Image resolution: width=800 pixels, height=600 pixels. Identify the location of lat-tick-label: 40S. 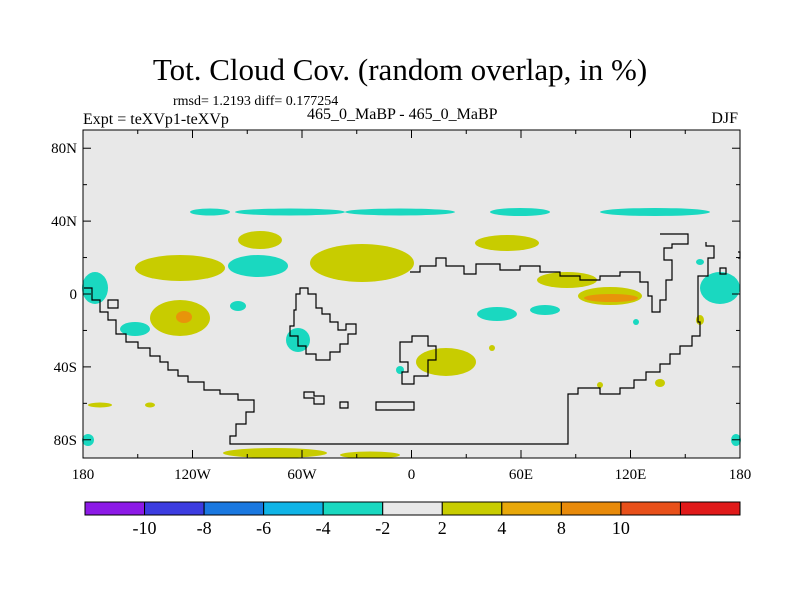
(65, 368).